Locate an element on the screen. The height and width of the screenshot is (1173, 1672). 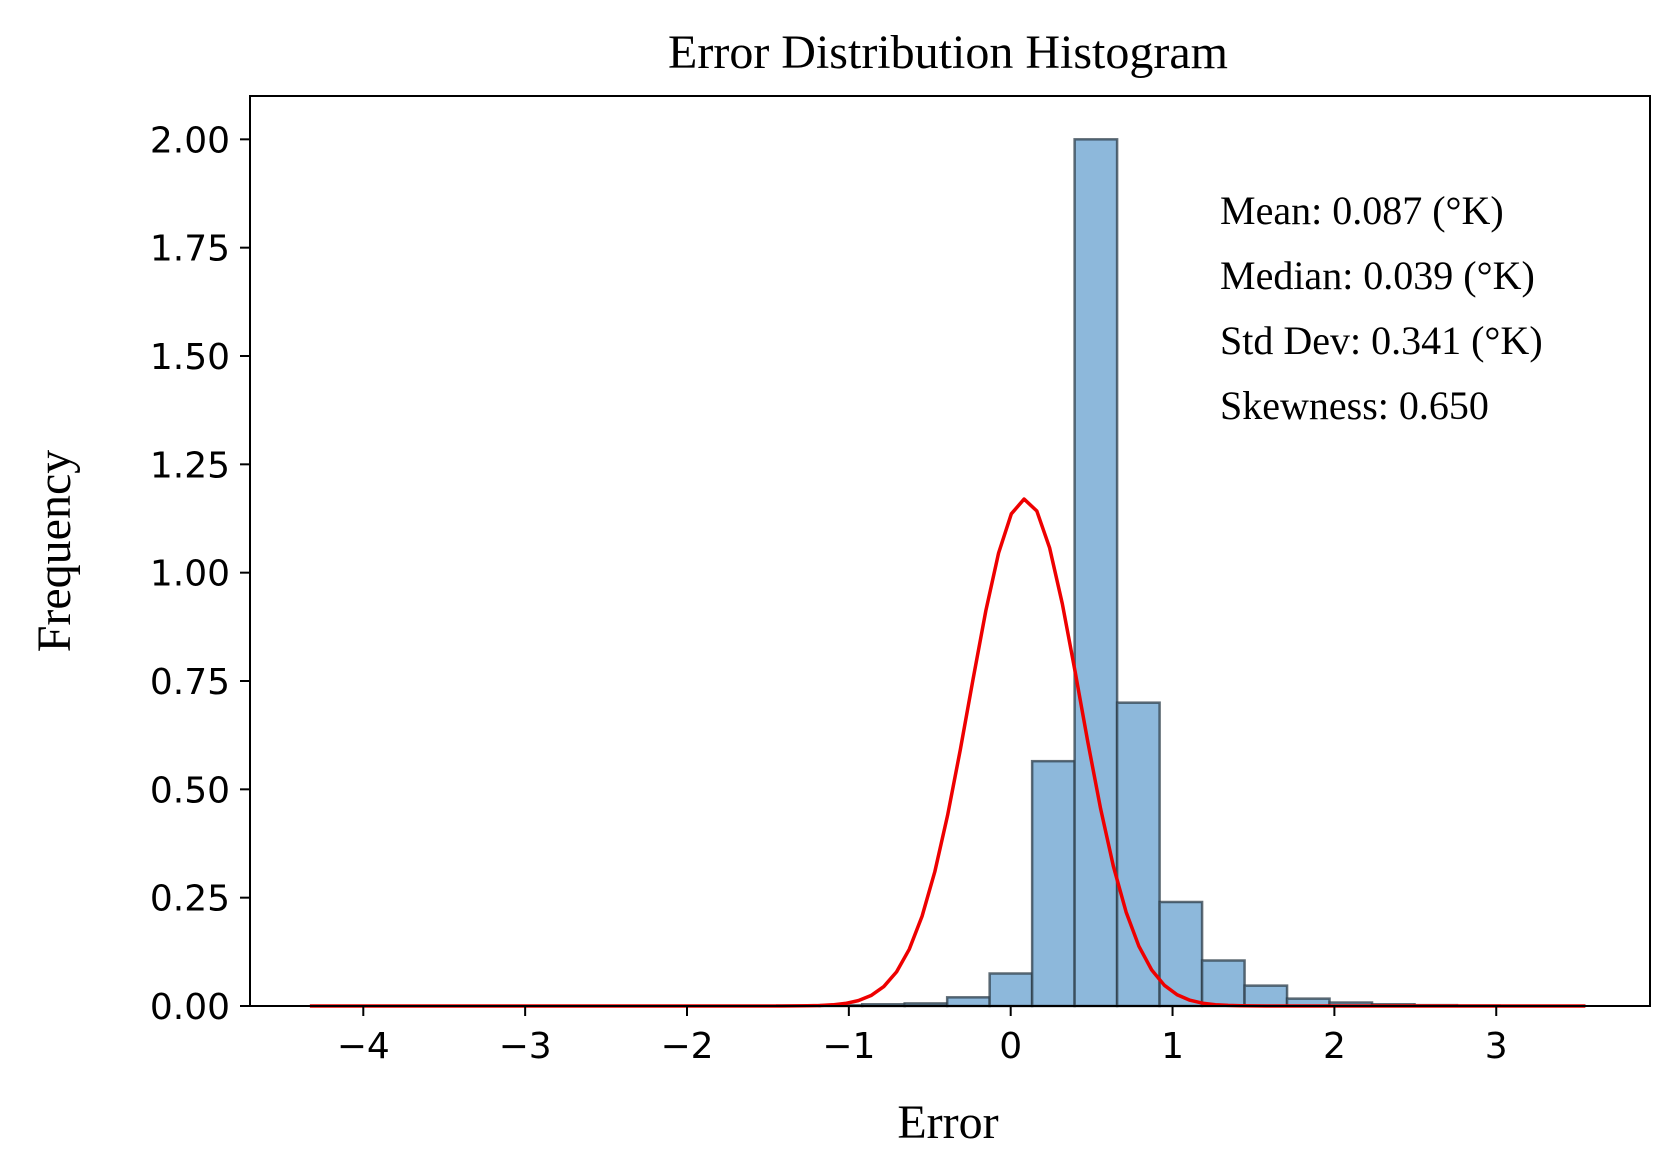
y-axis-label: Frequency is located at coordinates (54, 551).